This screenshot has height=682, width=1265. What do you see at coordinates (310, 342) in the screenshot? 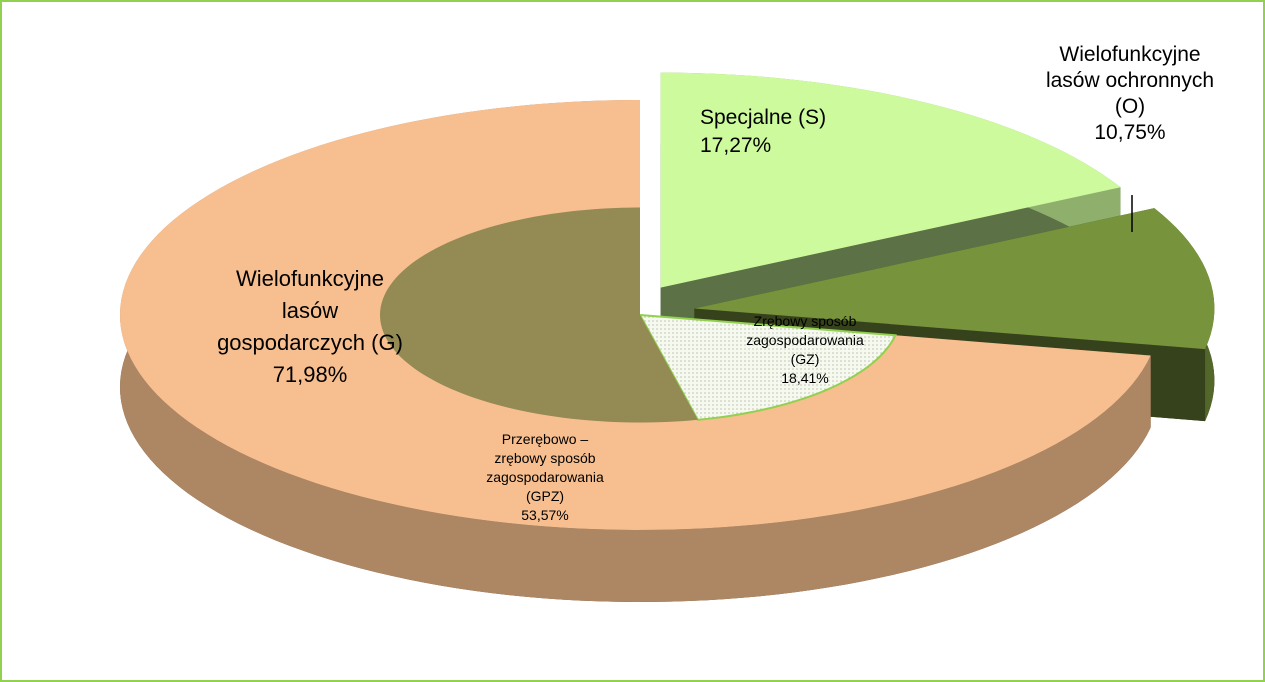
I see `label-line: gospodarczych (G)` at bounding box center [310, 342].